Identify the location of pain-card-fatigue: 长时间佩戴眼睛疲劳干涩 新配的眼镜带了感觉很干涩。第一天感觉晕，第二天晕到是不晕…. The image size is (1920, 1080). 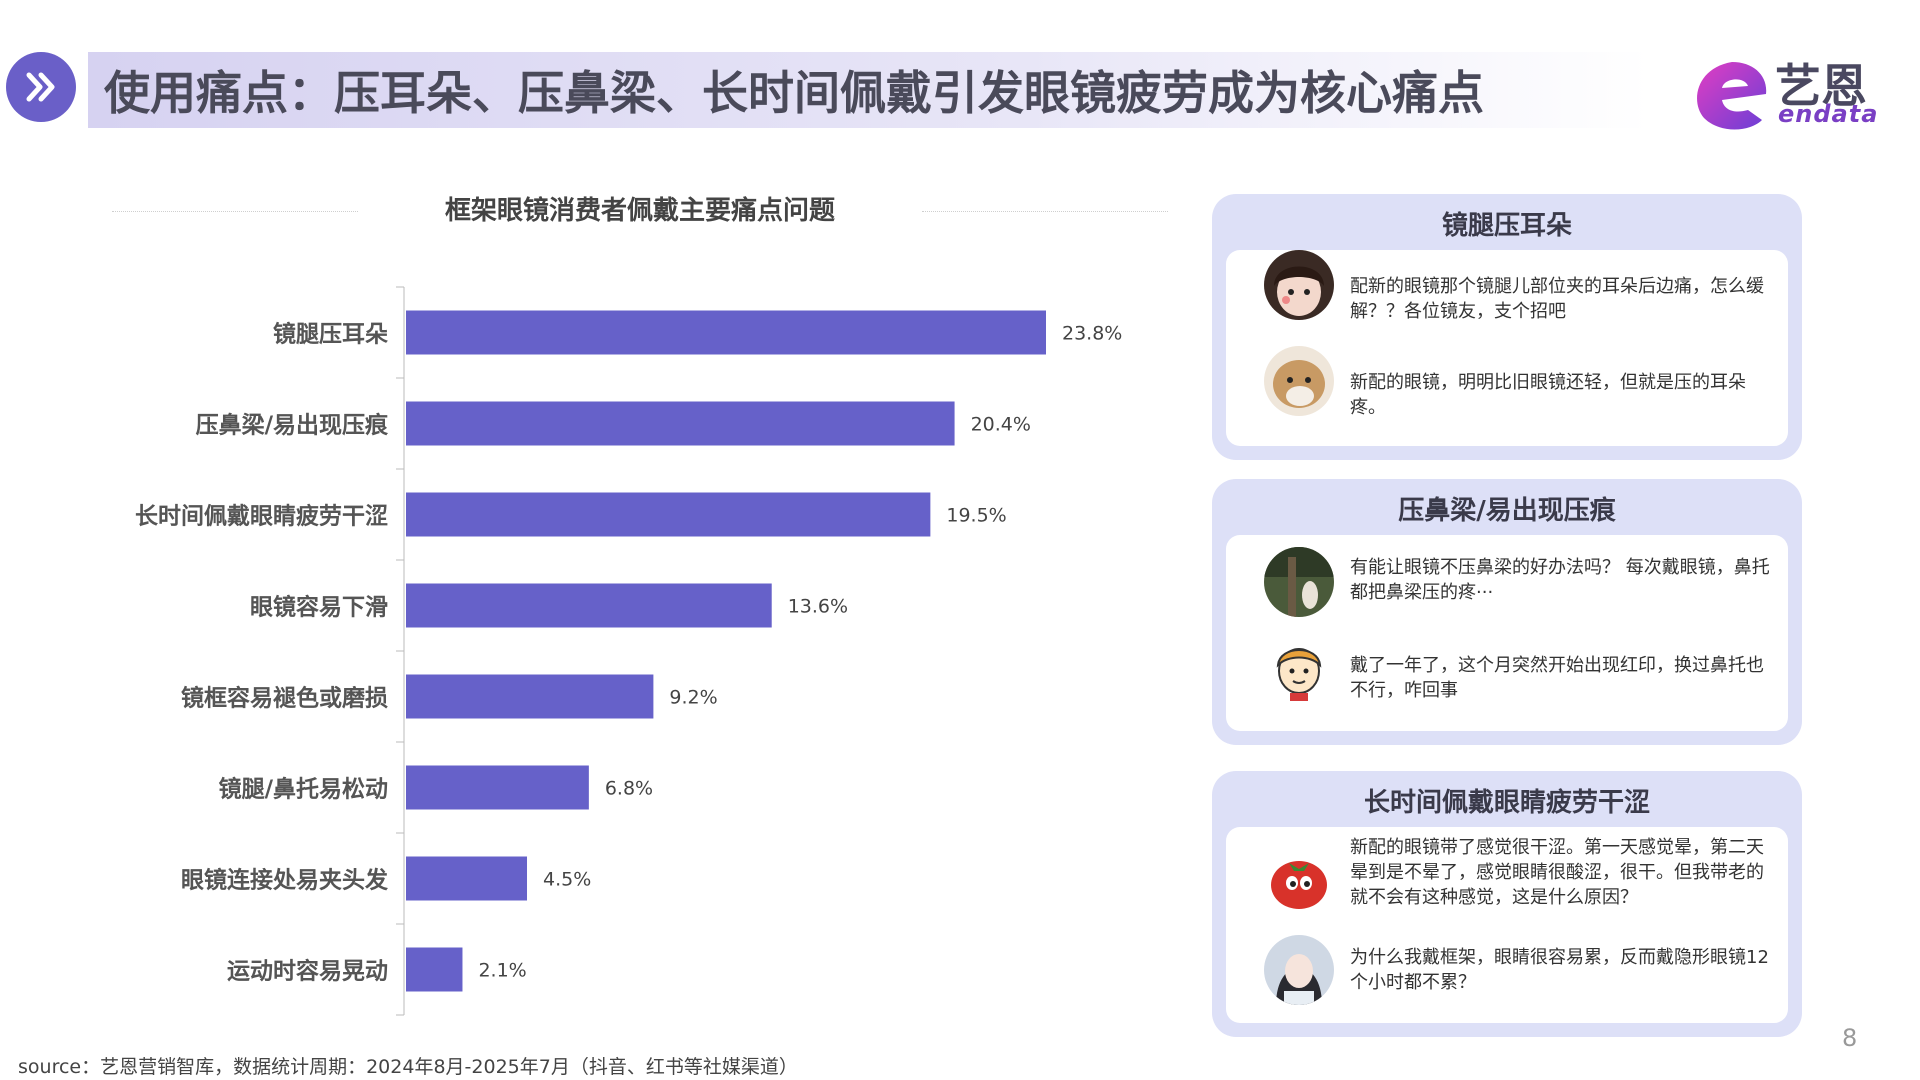
(1507, 904).